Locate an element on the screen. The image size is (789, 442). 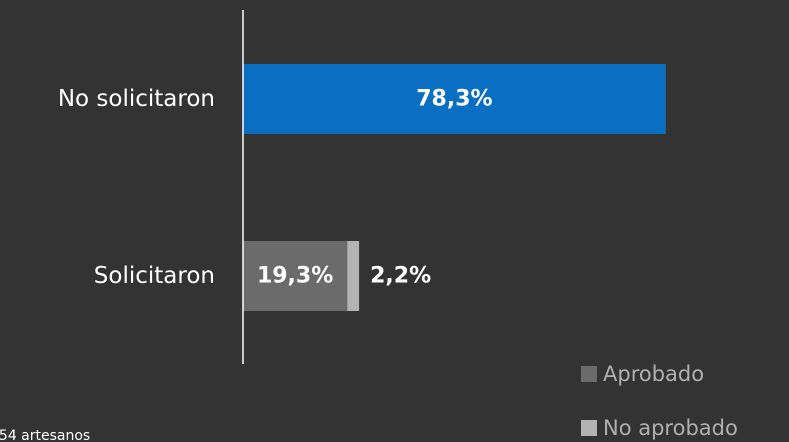
legend-label-aprobado: Aprobado is located at coordinates (653, 374).